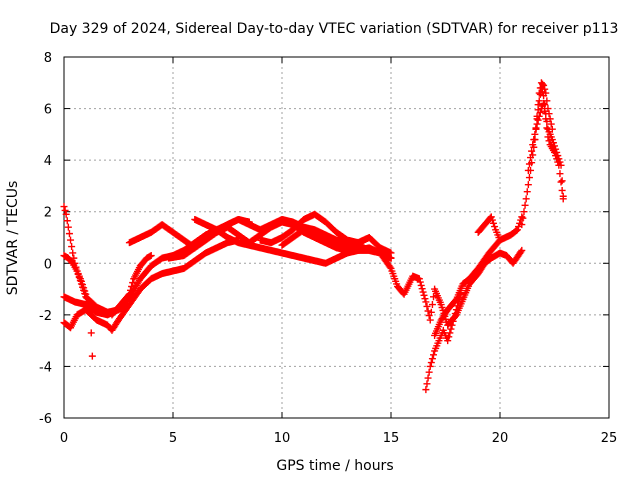  Describe the element at coordinates (13, 238) in the screenshot. I see `y-axis-label: SDTVAR / TECUs` at that location.